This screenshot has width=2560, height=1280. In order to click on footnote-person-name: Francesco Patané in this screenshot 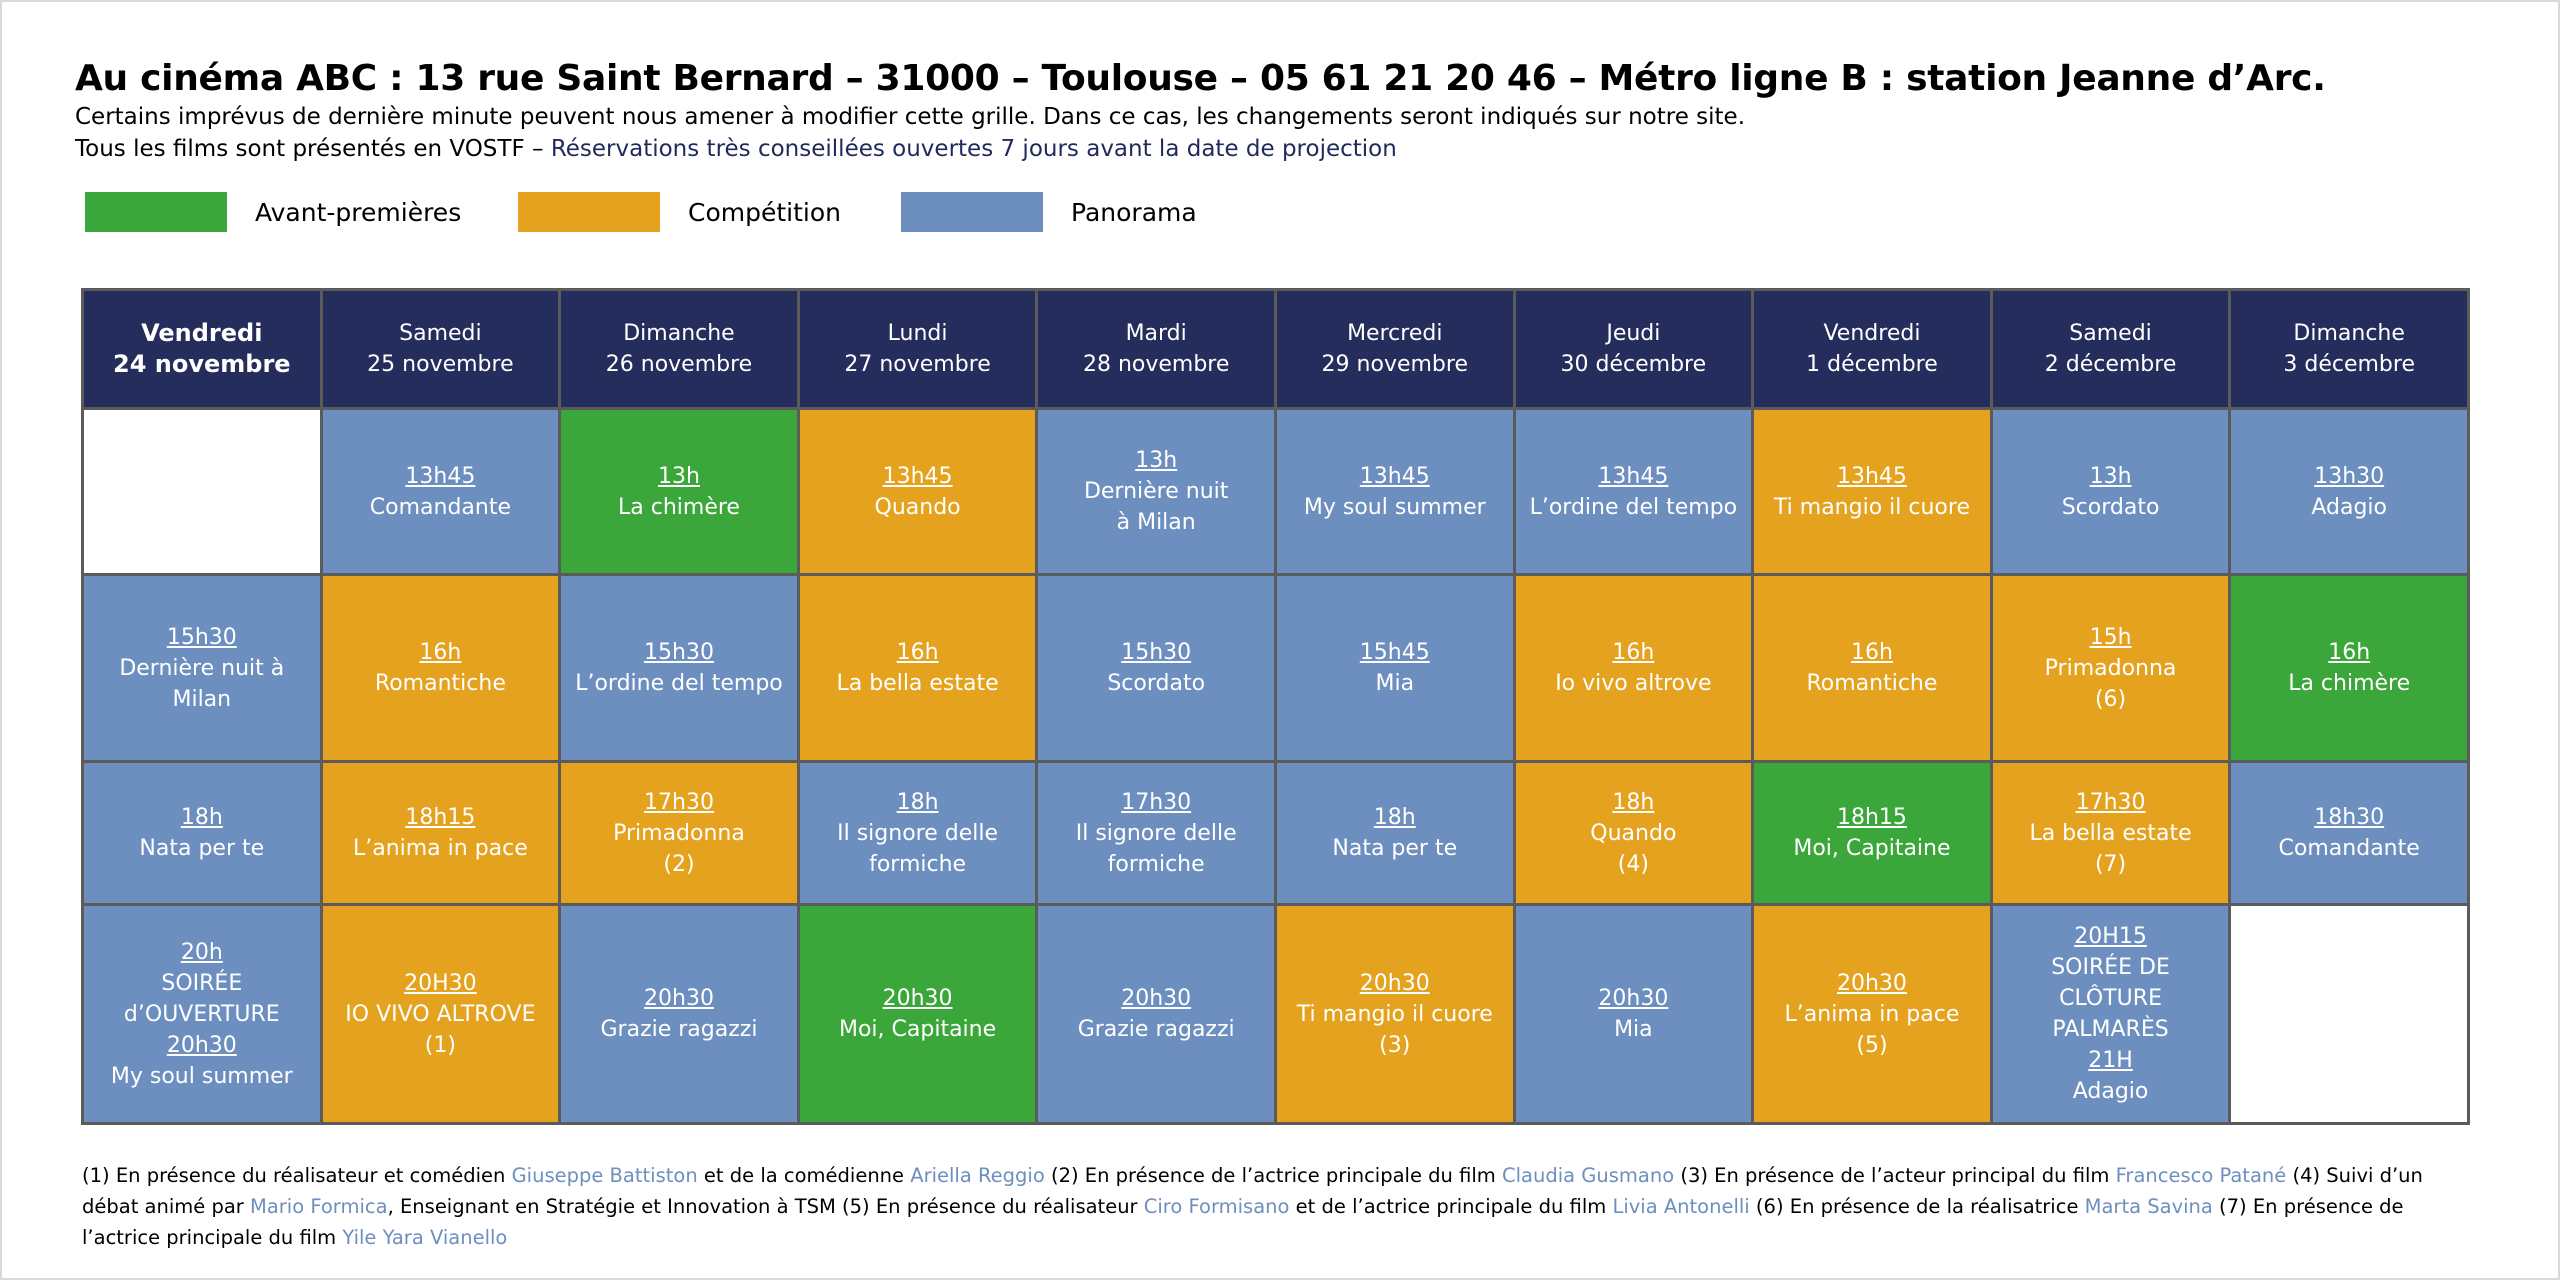, I will do `click(2201, 1175)`.